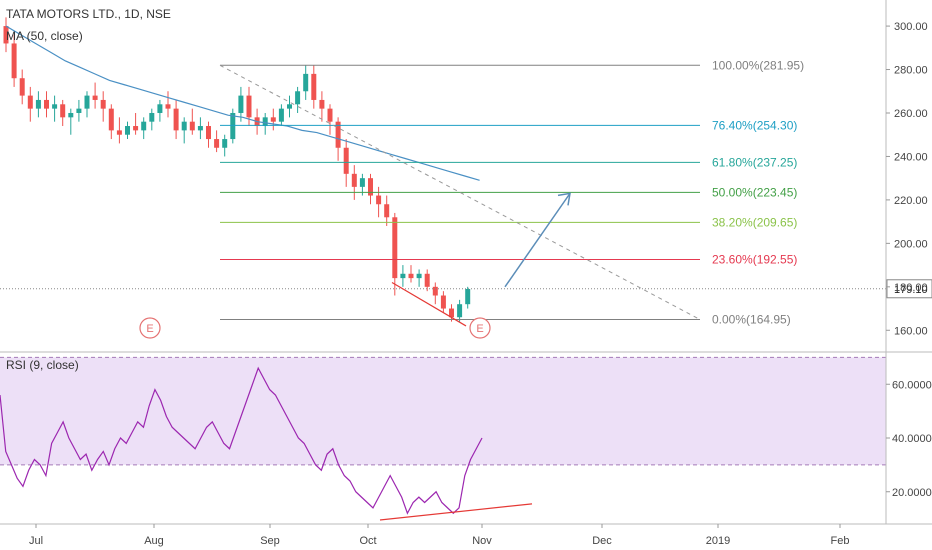 The height and width of the screenshot is (550, 932). What do you see at coordinates (911, 114) in the screenshot?
I see `price-tick-label: 260.00` at bounding box center [911, 114].